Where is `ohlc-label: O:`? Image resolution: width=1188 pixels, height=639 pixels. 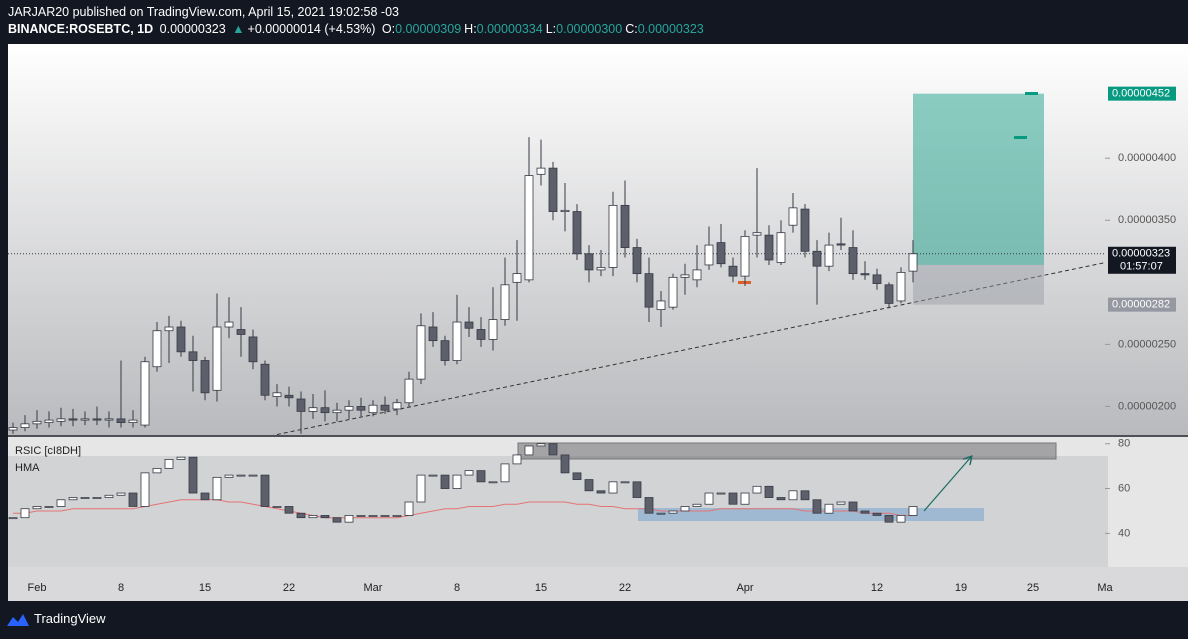
ohlc-label: O: is located at coordinates (388, 29).